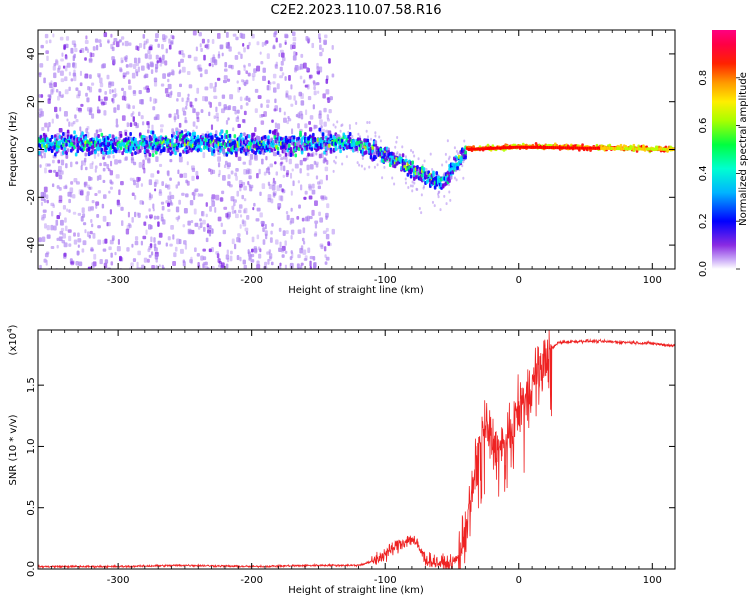 The height and width of the screenshot is (600, 750). What do you see at coordinates (13, 326) in the screenshot?
I see `snr-multiplier-close: )` at bounding box center [13, 326].